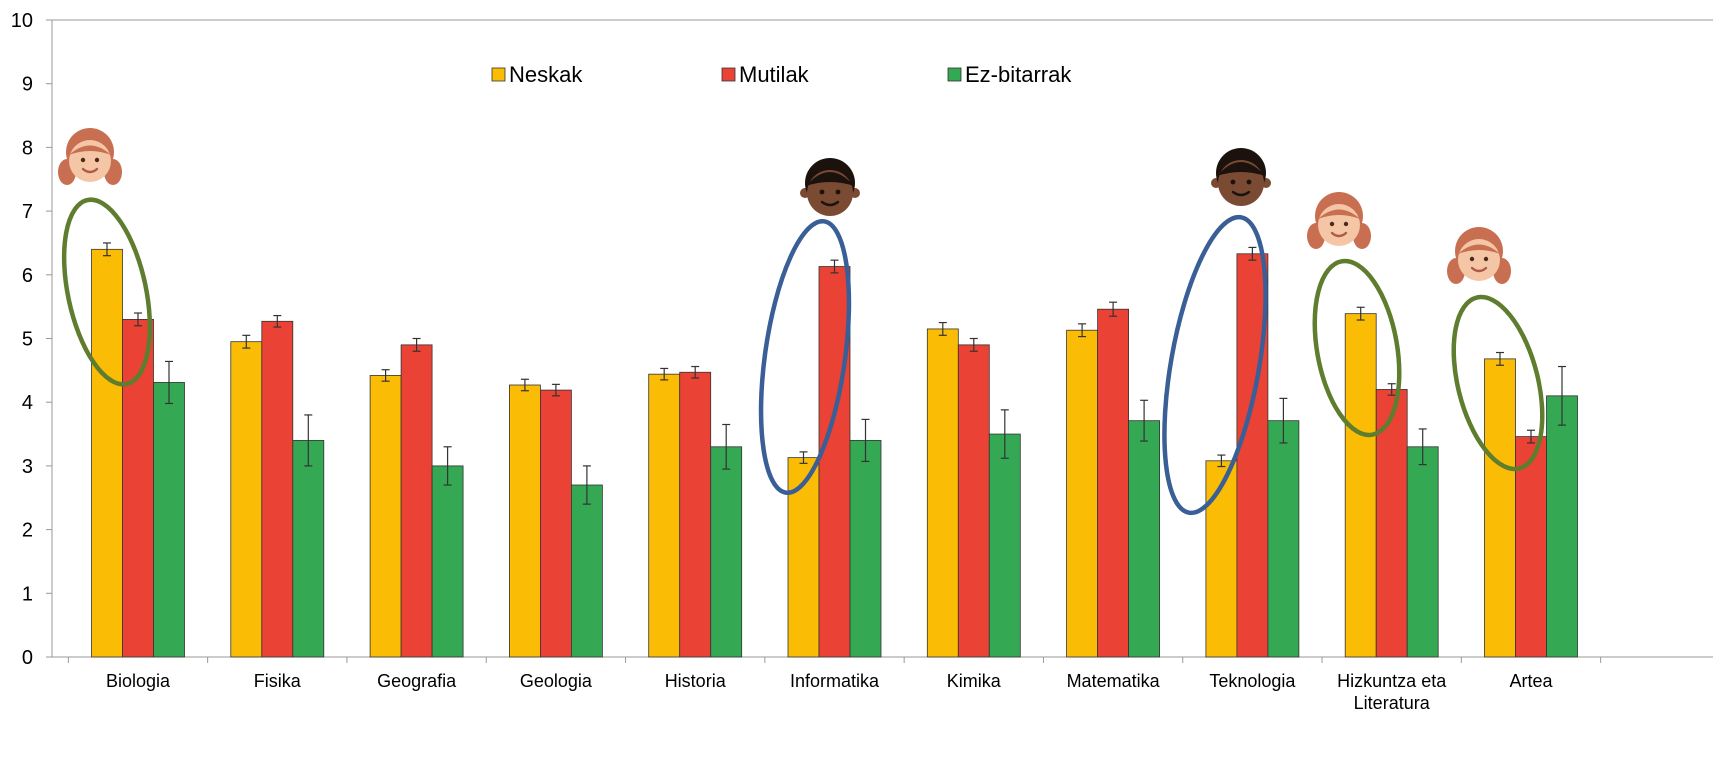 The width and height of the screenshot is (1713, 776). Describe the element at coordinates (546, 74) in the screenshot. I see `legend-label: Neskak` at that location.